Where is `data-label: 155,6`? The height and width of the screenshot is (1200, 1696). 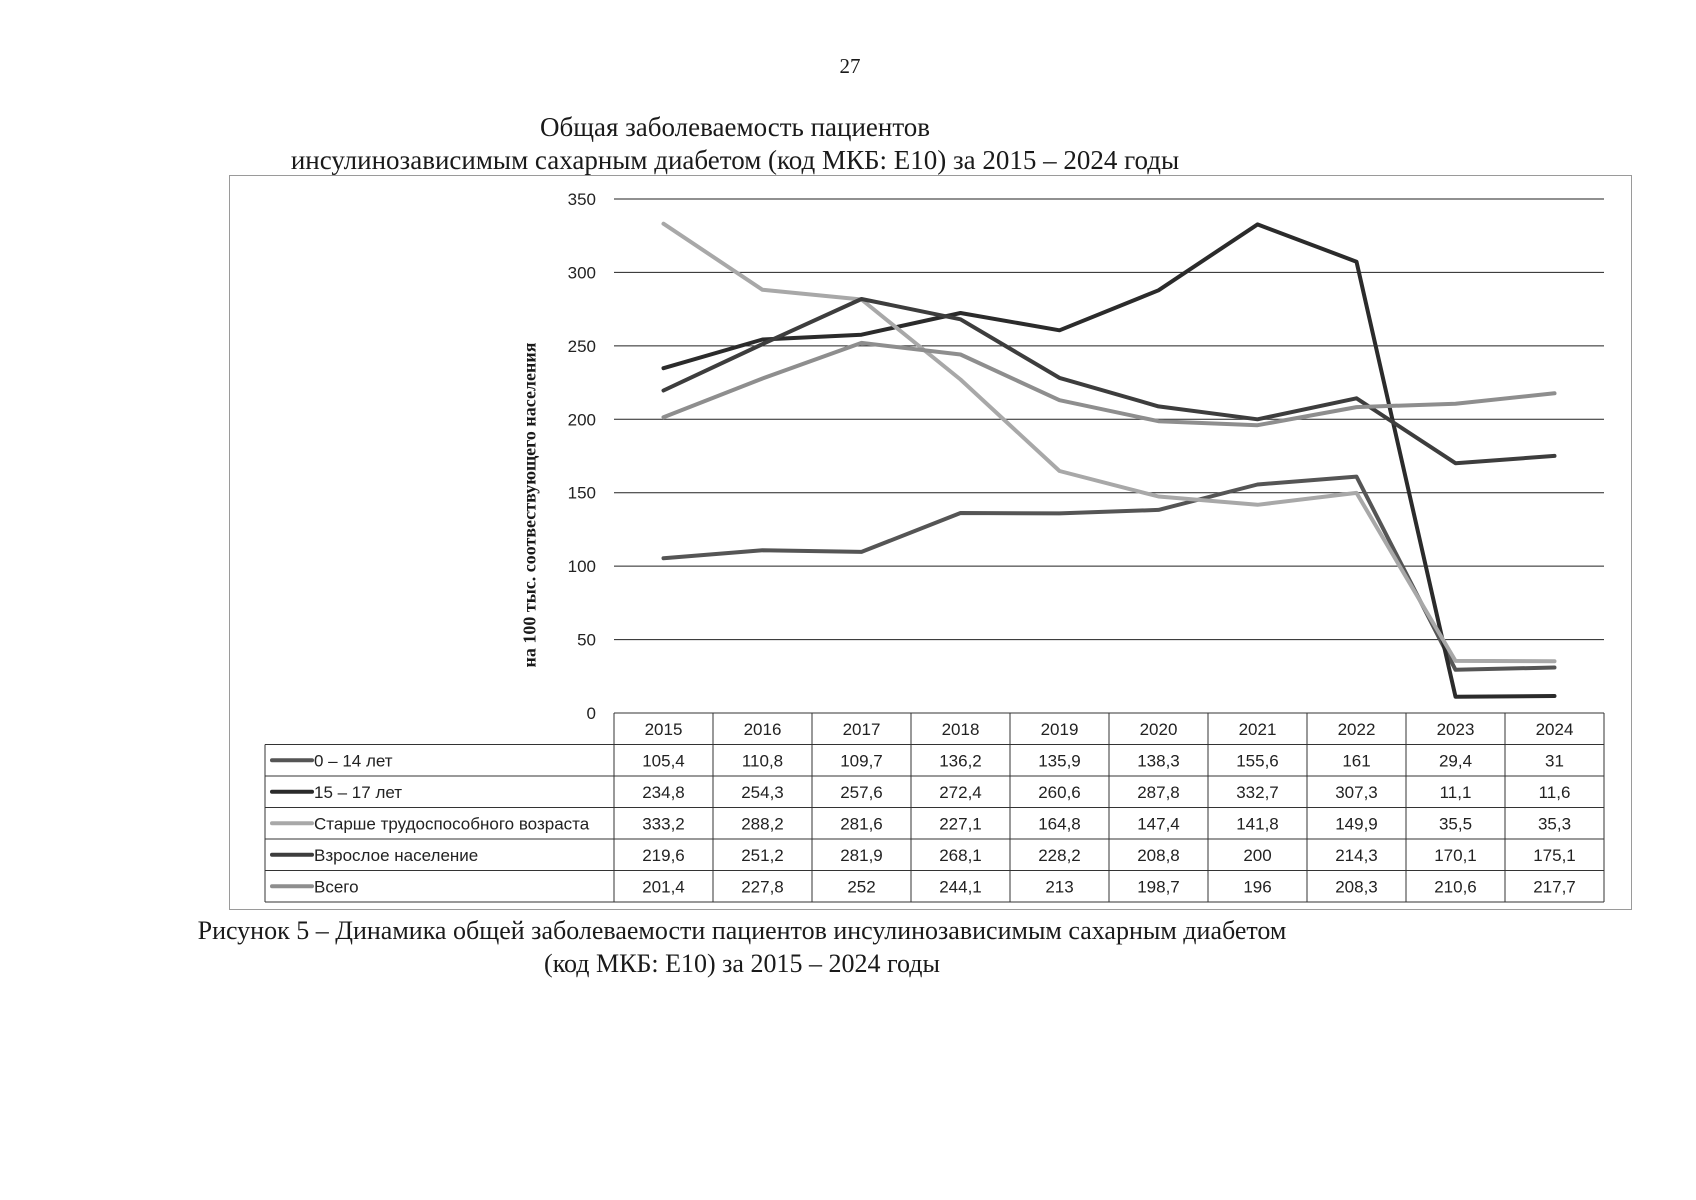 data-label: 155,6 is located at coordinates (1257, 760).